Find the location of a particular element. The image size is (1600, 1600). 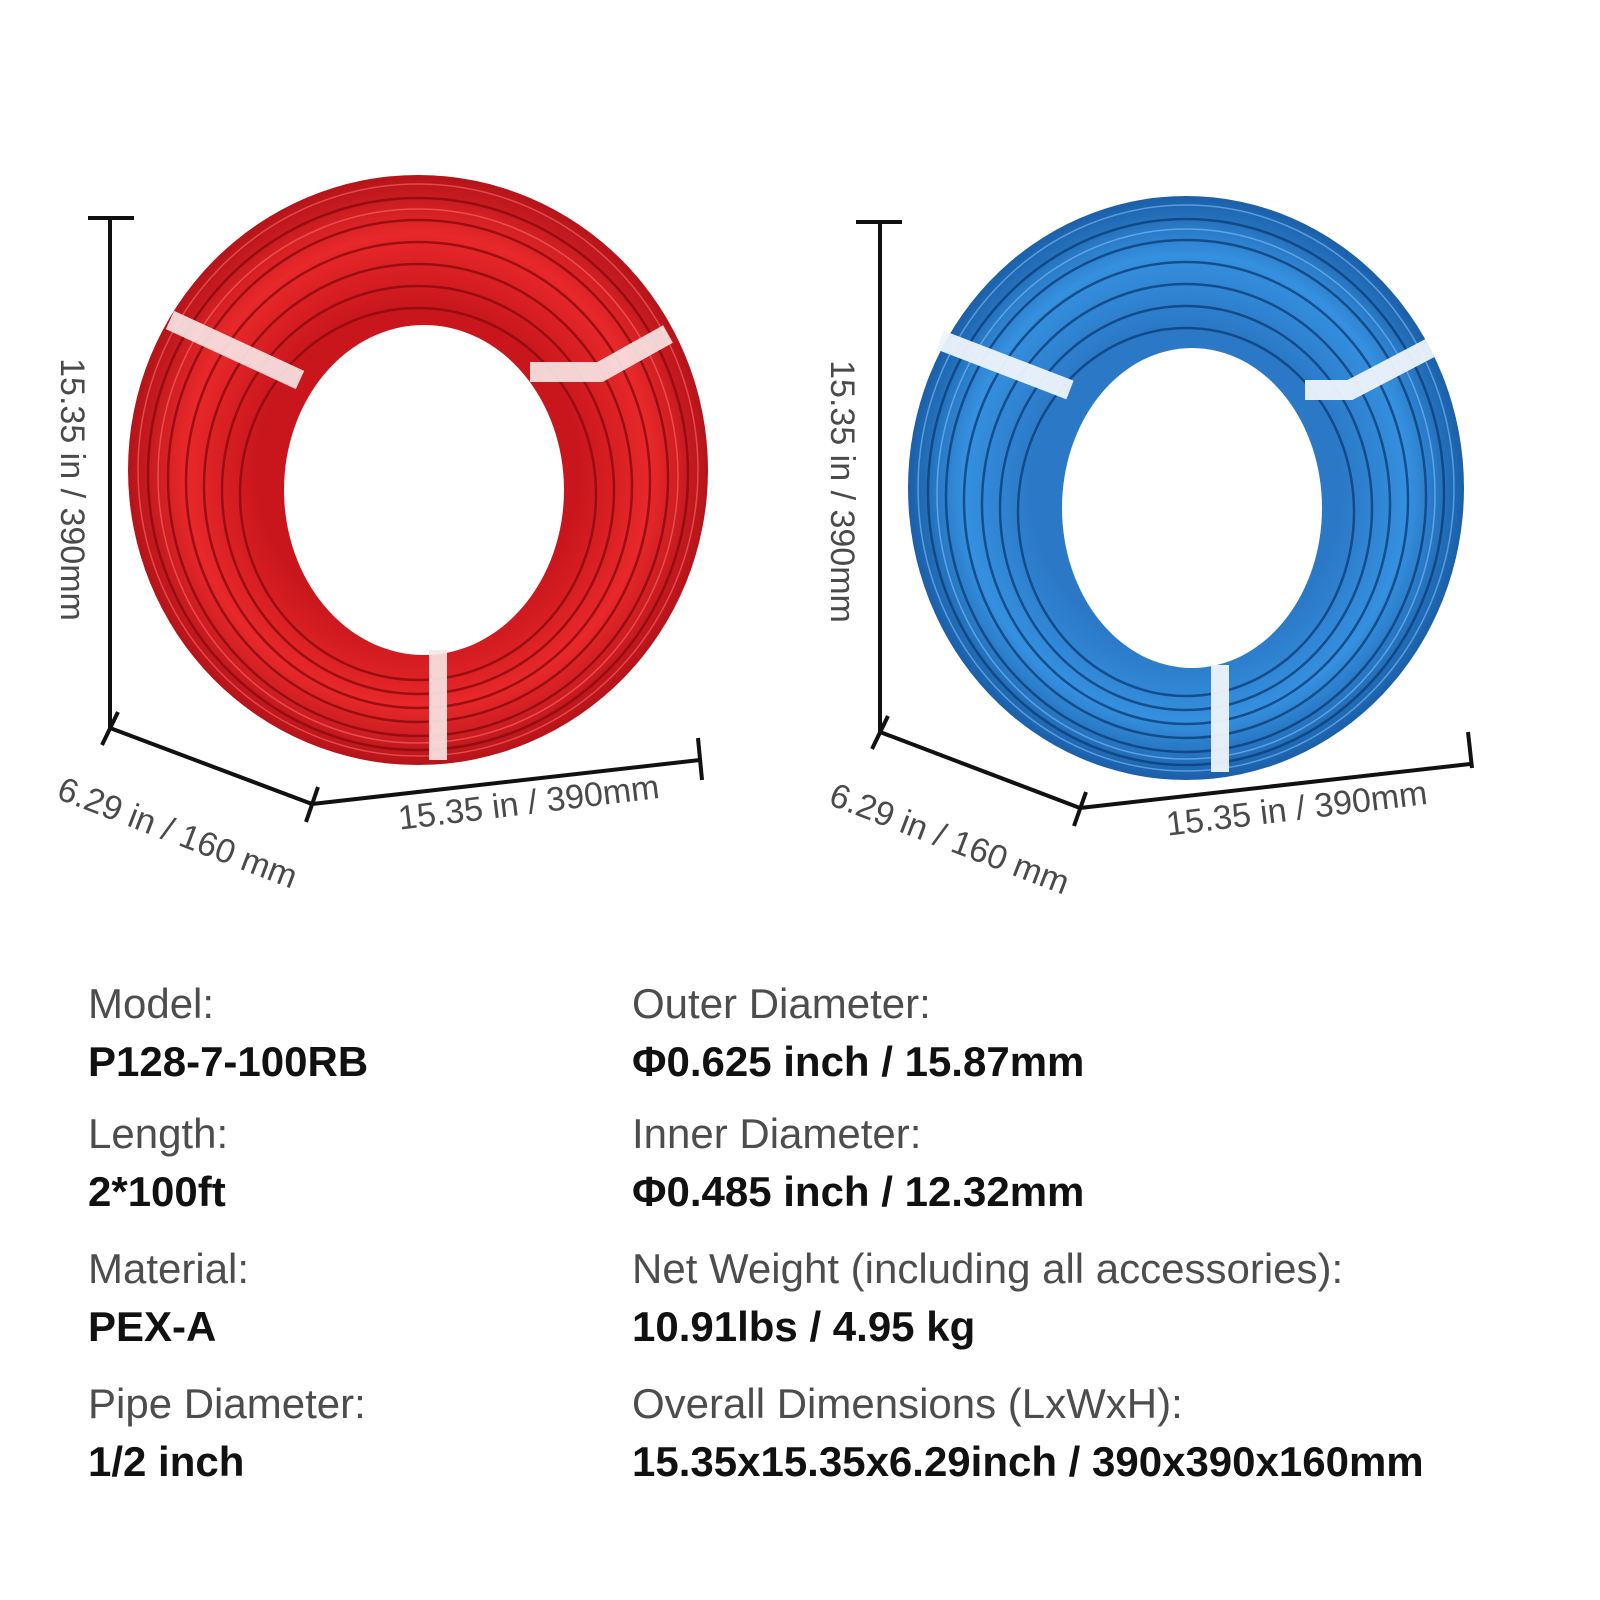

spec-model: Model: P128-7-100RB is located at coordinates (228, 1033).